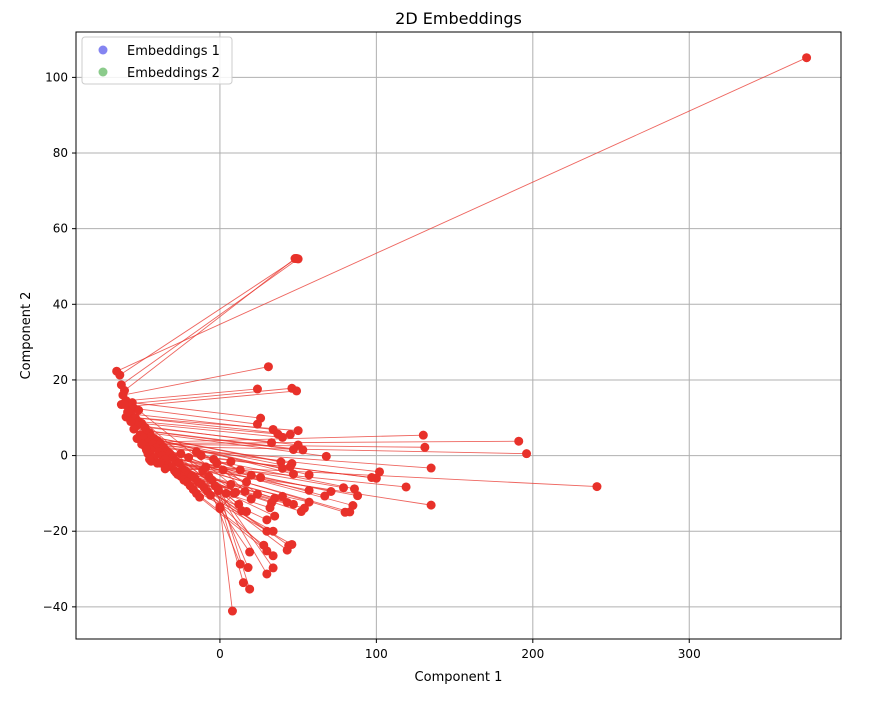 The image size is (872, 716). What do you see at coordinates (173, 73) in the screenshot?
I see `legend-label-embeddings-2: Embeddings 2` at bounding box center [173, 73].